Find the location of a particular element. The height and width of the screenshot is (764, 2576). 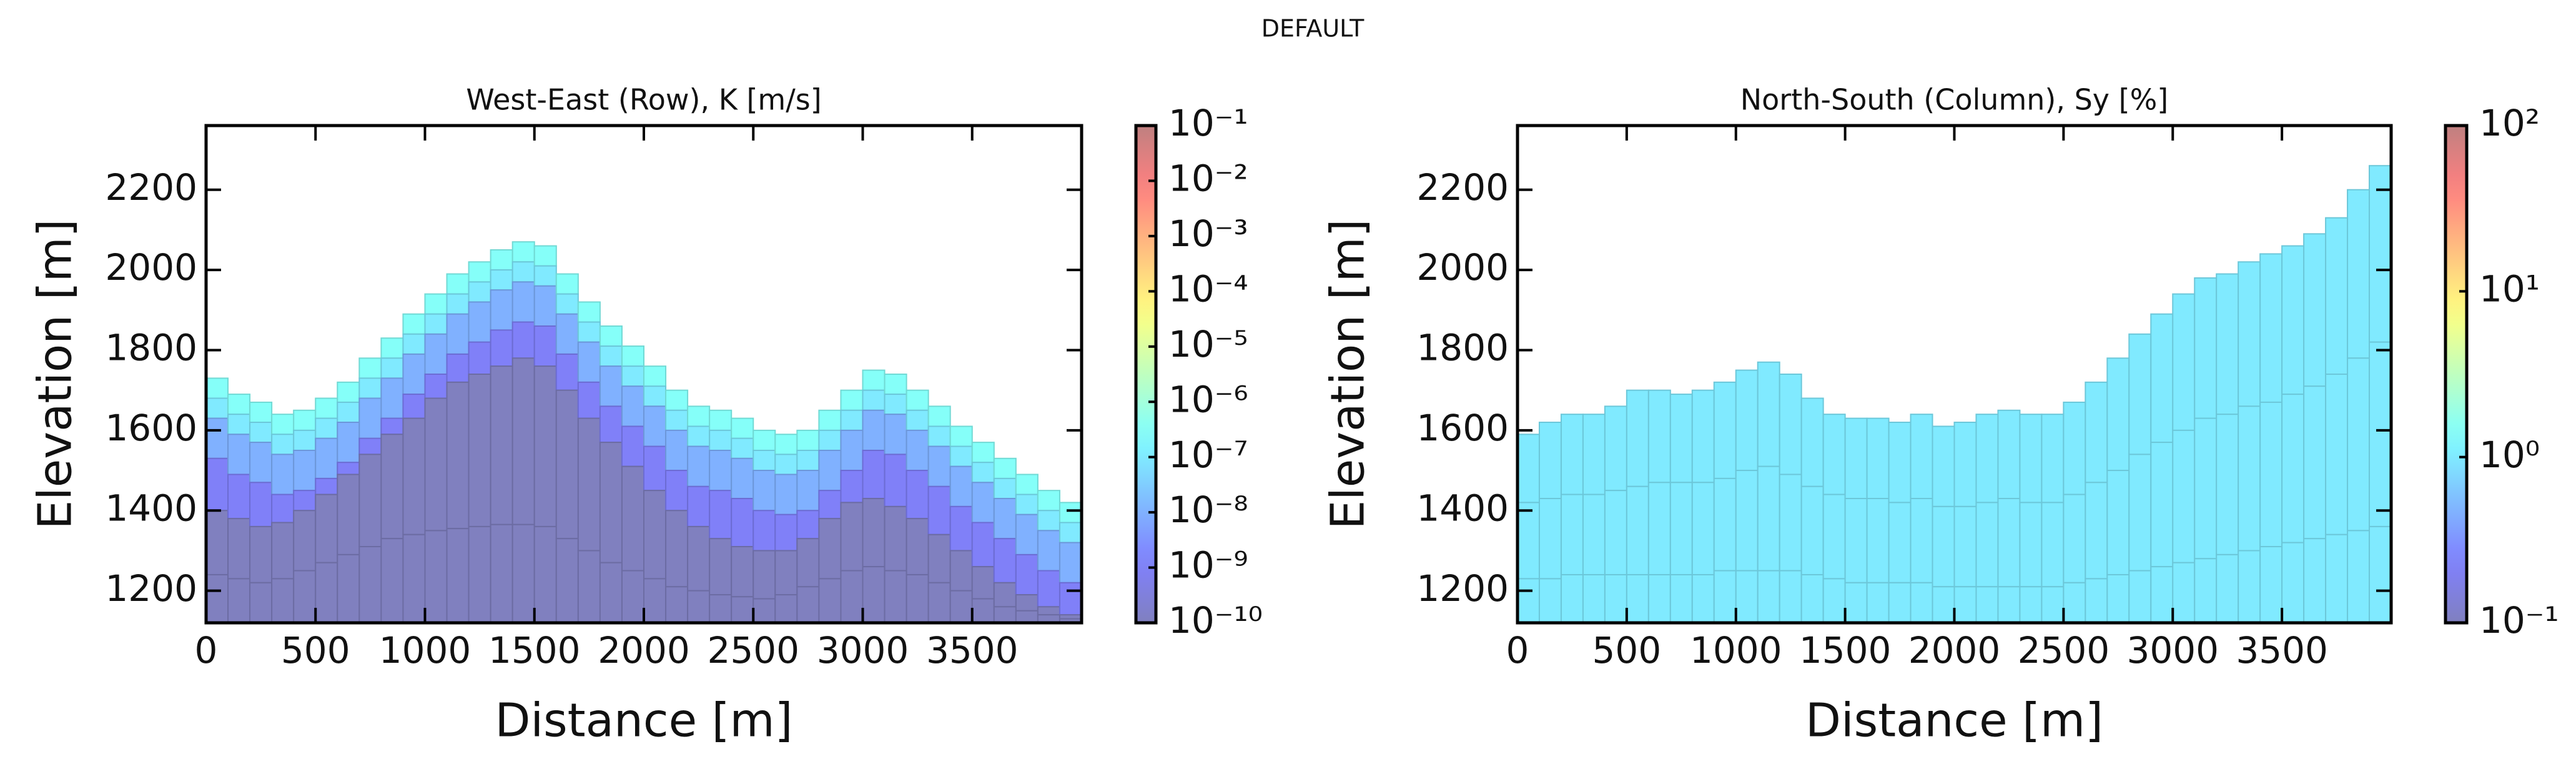

colorbar-tick-label: 10⁻⁶ is located at coordinates (1208, 399).